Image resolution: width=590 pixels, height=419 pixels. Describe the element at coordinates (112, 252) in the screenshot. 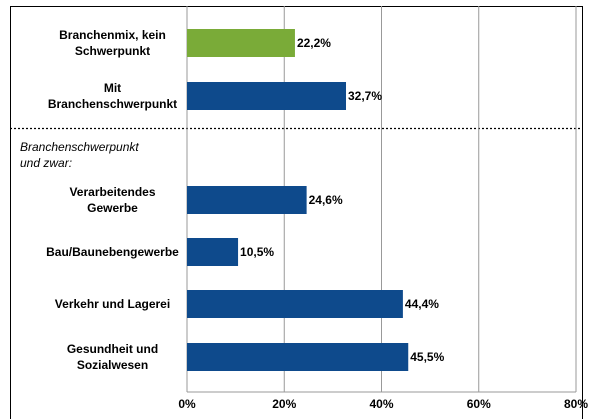

I see `category-label: Bau/Baunebengewerbe` at that location.